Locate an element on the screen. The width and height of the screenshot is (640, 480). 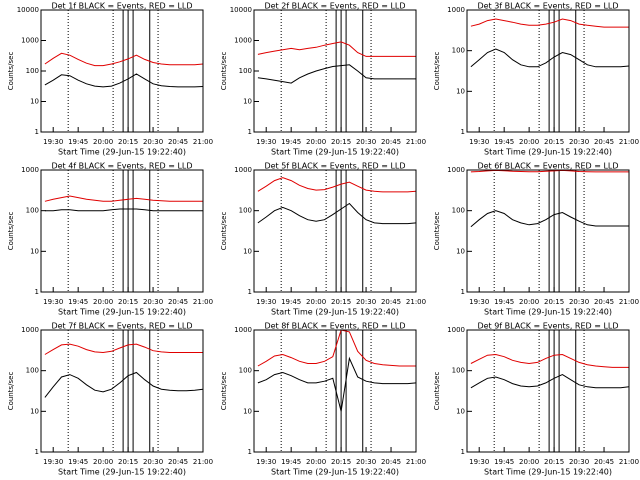
chart-title: Det 8f BLACK = Events, RED = LLD is located at coordinates (334, 326).